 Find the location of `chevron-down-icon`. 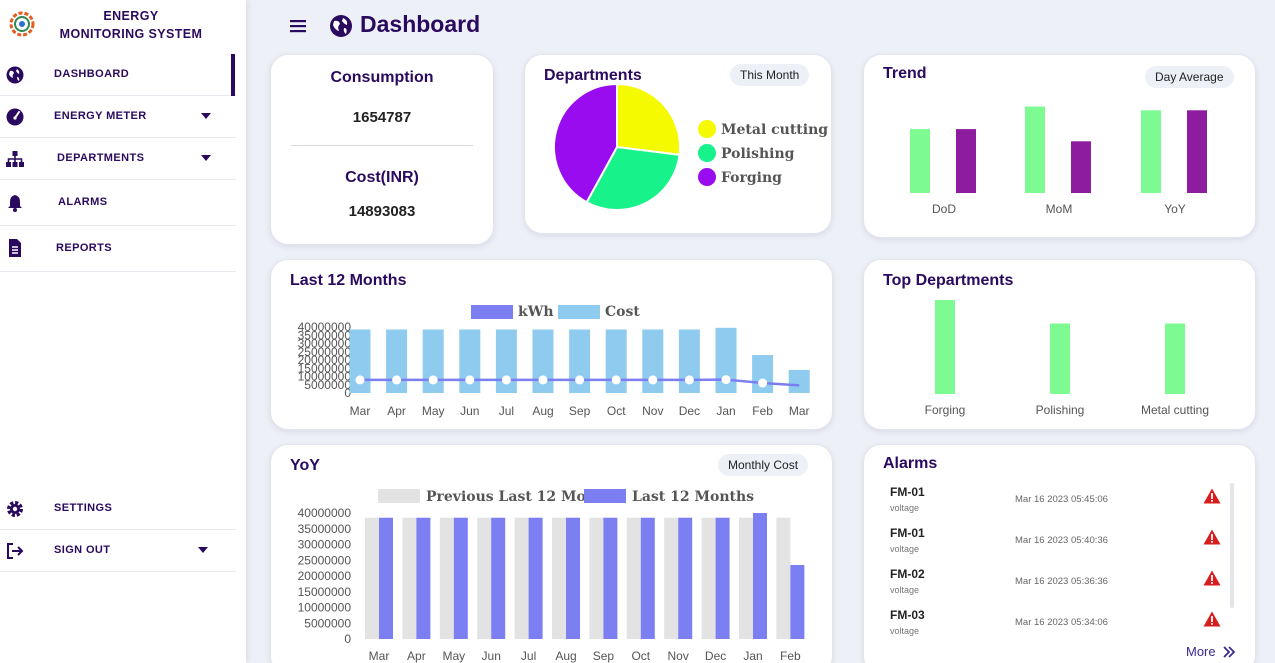

chevron-down-icon is located at coordinates (206, 158).